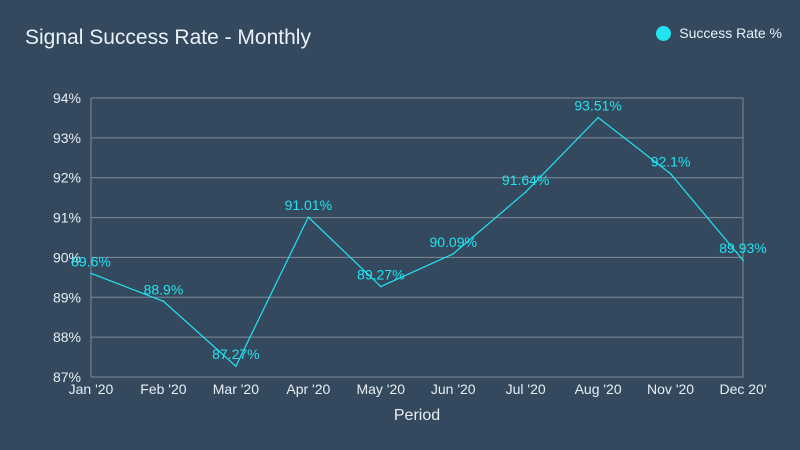 The height and width of the screenshot is (450, 800). Describe the element at coordinates (417, 415) in the screenshot. I see `x-axis-title: Period` at that location.